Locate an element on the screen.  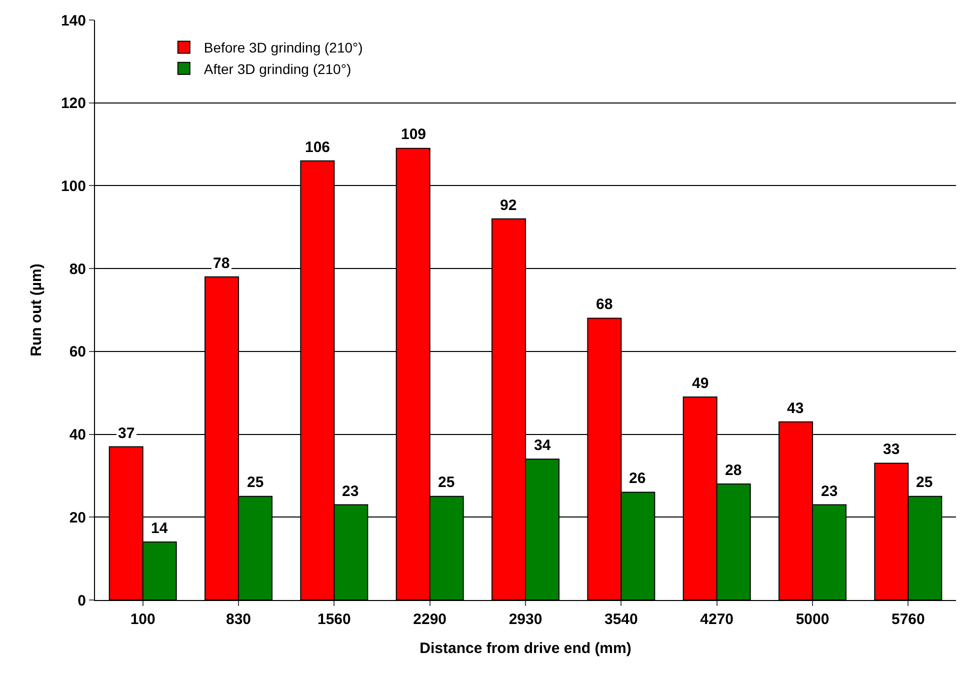
y-tick-label: 20 is located at coordinates (77, 517).